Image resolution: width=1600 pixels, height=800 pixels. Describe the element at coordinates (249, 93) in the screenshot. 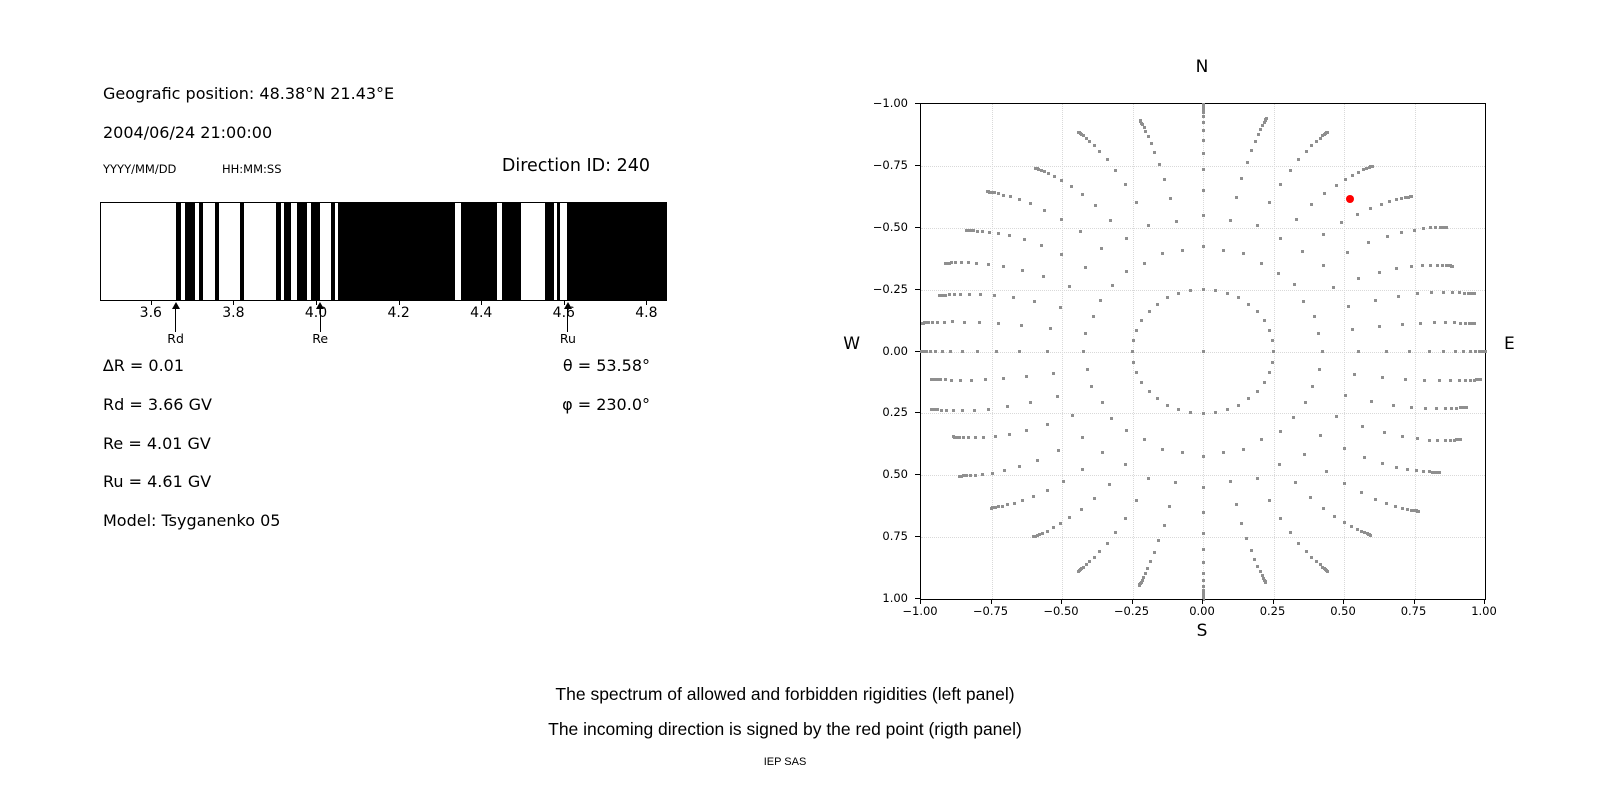

I see `geographic-position-text: Geografic position: 48.38°N 21.43°E` at that location.